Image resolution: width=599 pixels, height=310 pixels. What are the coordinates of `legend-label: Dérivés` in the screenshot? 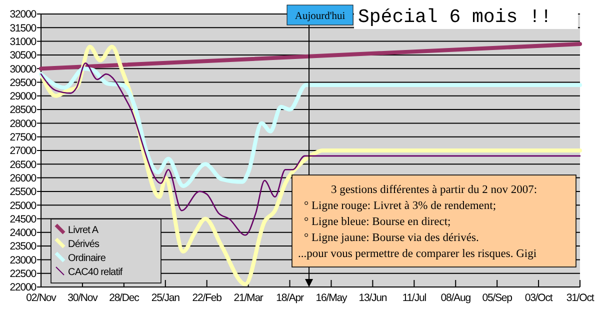 It's located at (84, 244).